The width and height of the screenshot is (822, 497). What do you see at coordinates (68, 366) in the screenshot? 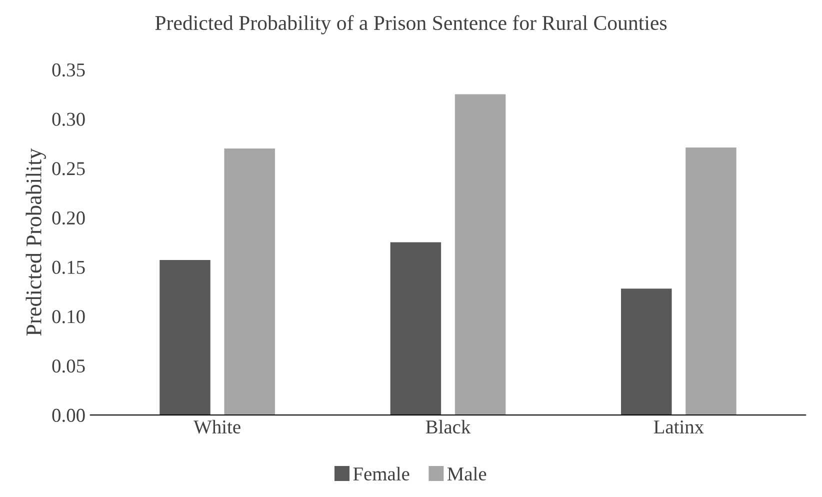
I see `y-tick-label: 0.05` at bounding box center [68, 366].